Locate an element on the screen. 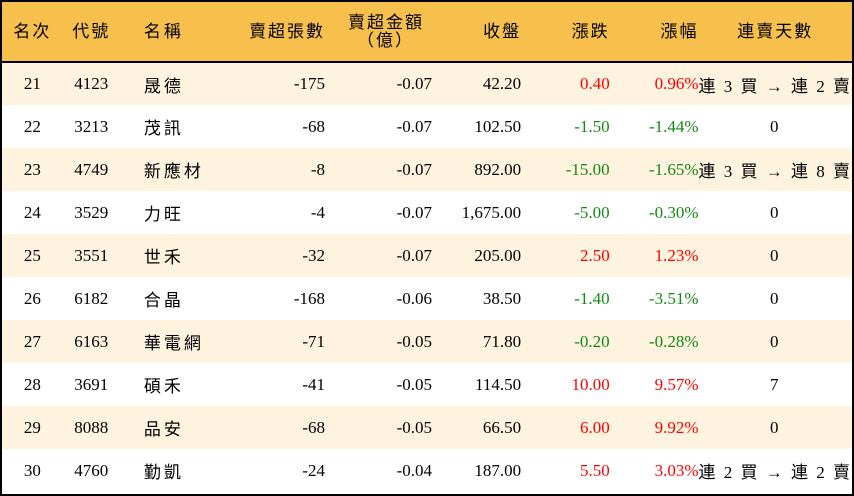  cell-change: -1.50 is located at coordinates (592, 126).